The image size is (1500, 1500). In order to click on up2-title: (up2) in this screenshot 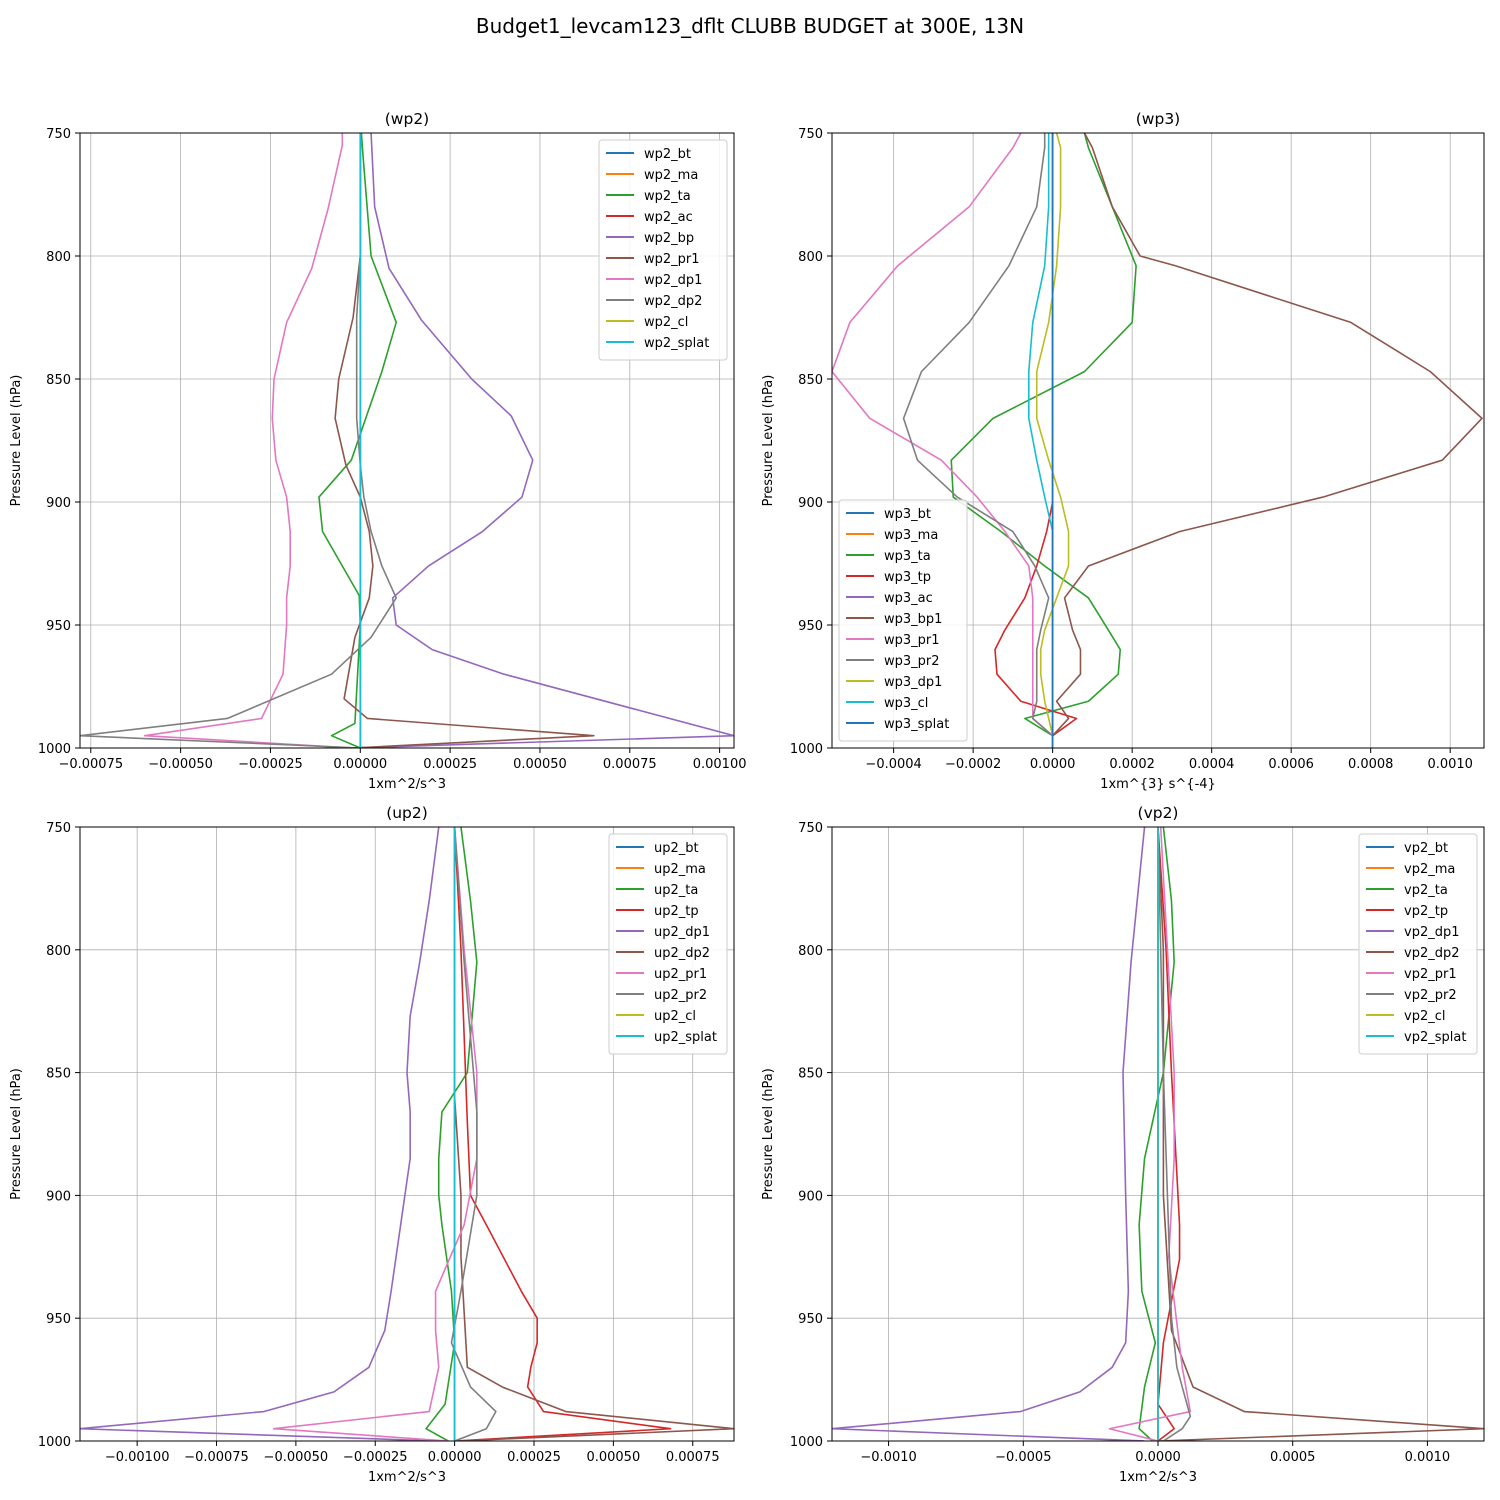, I will do `click(407, 813)`.